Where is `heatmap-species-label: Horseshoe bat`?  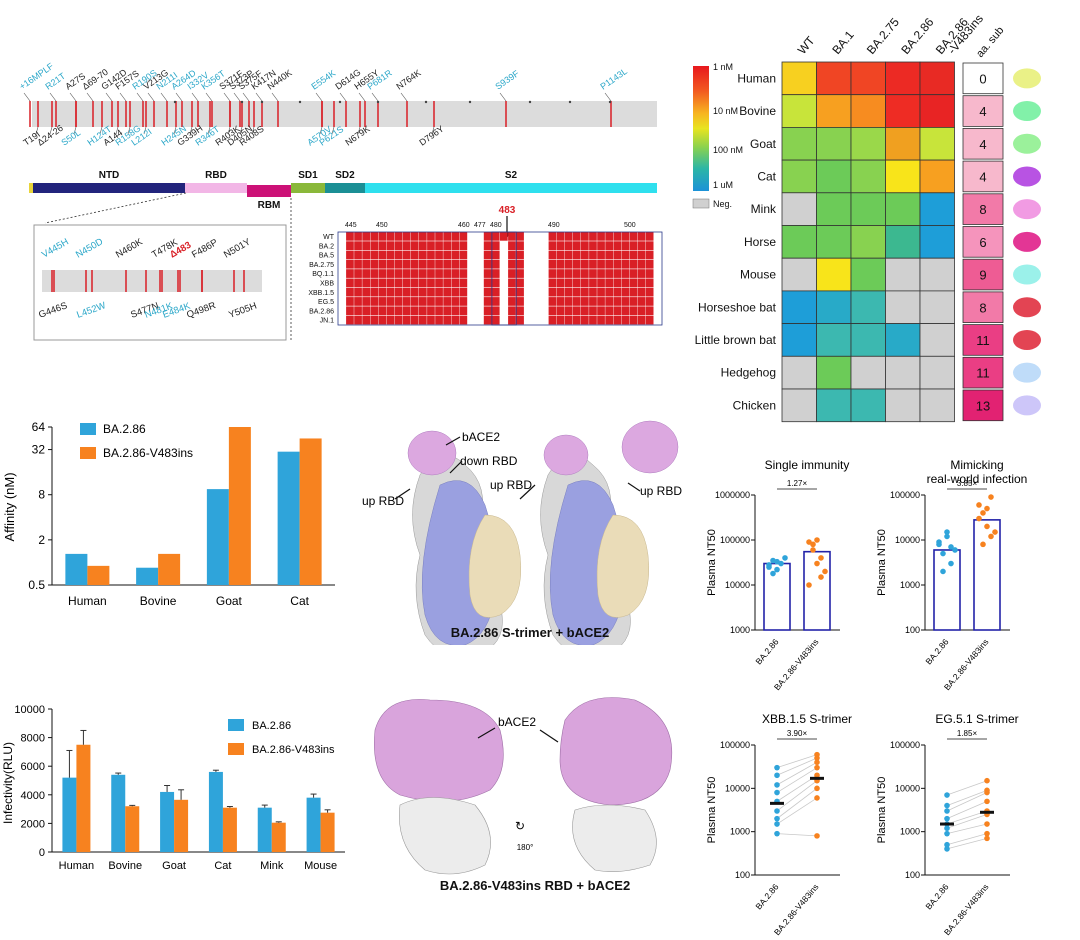 heatmap-species-label: Horseshoe bat is located at coordinates (737, 307).